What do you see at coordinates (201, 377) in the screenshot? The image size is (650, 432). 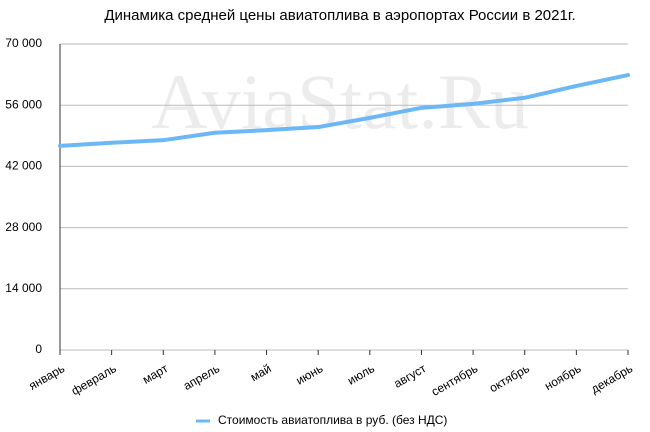 I see `x-tick-label: апрель` at bounding box center [201, 377].